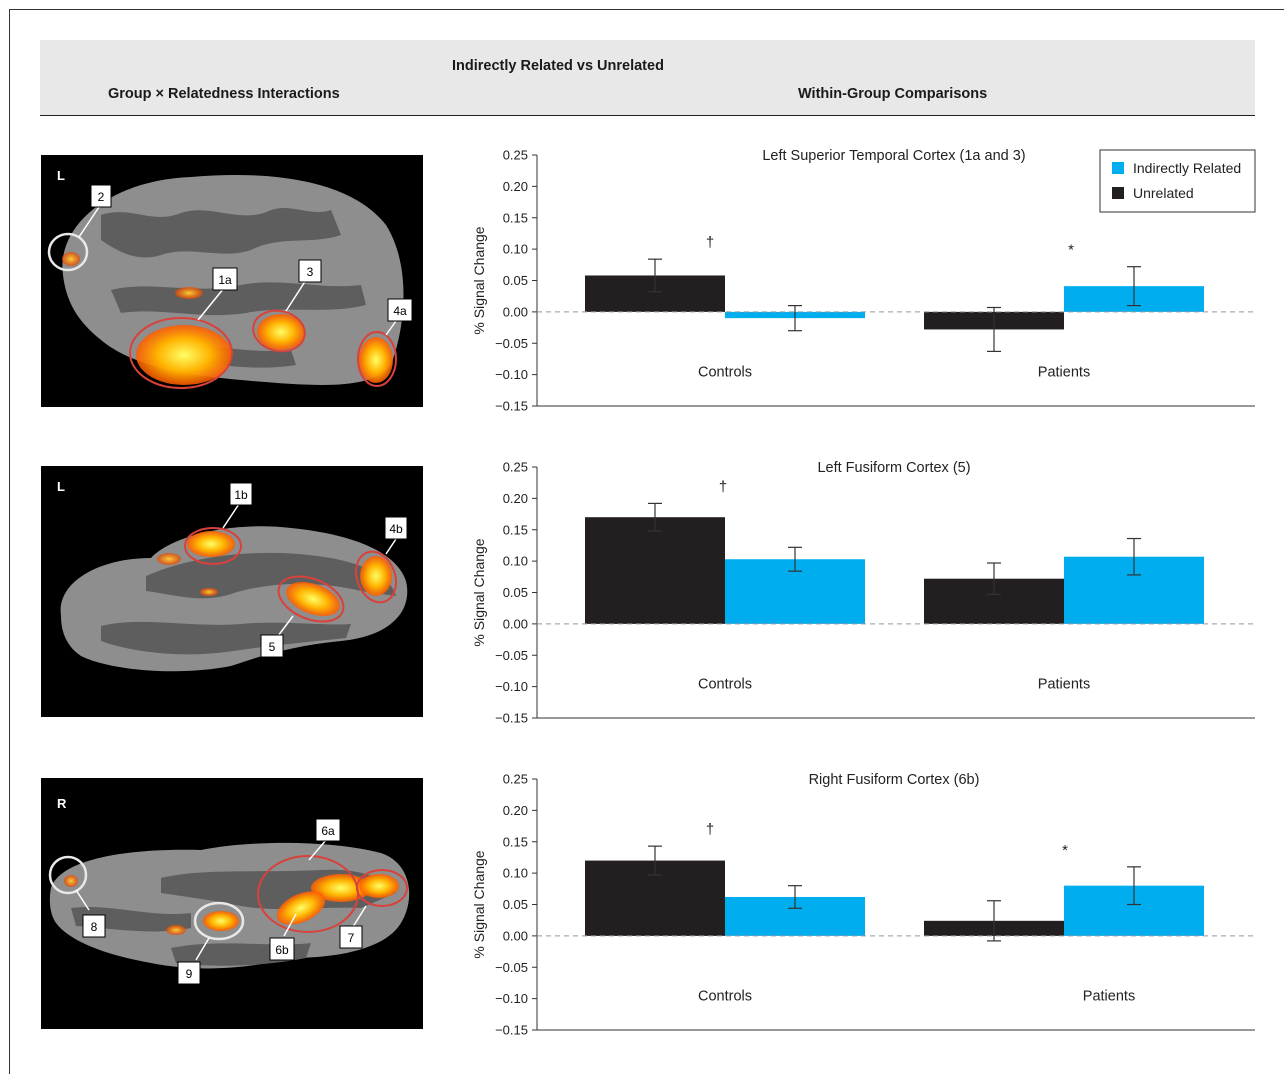 The width and height of the screenshot is (1284, 1074). I want to click on region-label-3: 3, so click(310, 271).